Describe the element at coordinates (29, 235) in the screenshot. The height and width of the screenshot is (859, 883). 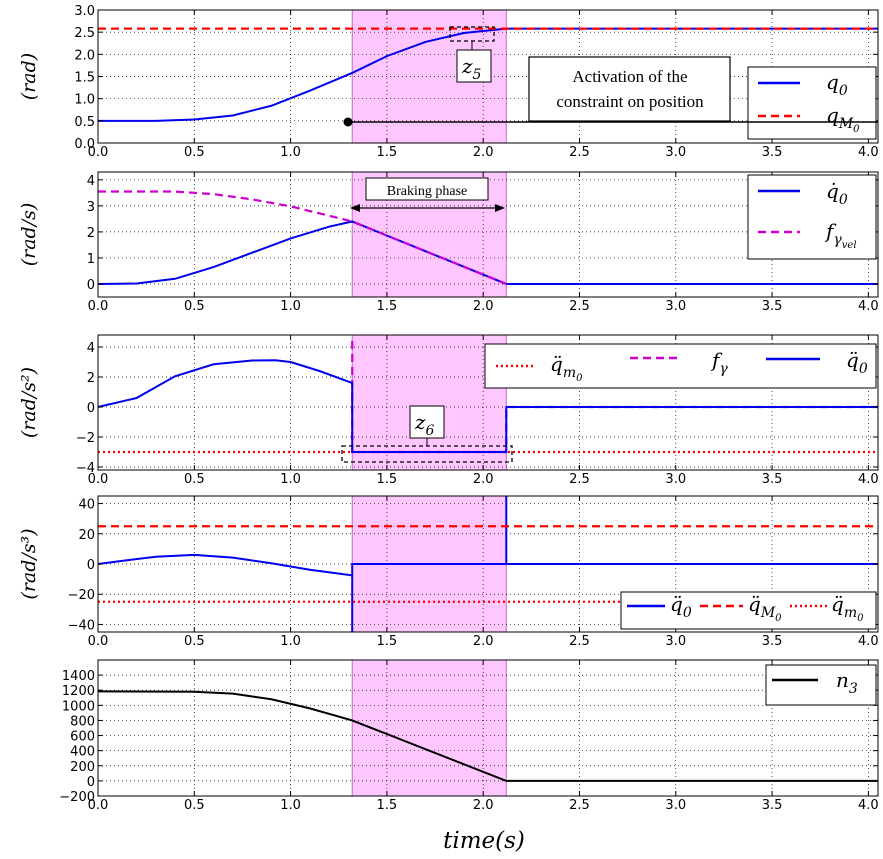
I see `y-axis-label: (rad/s)` at that location.